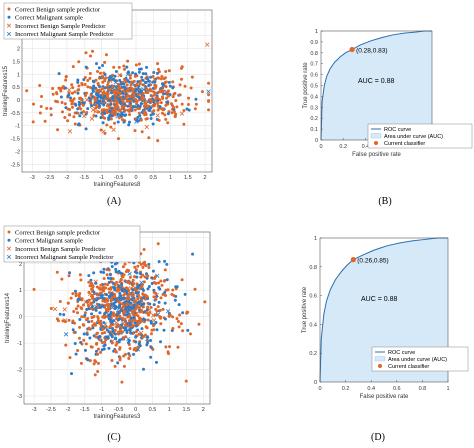 Image resolution: width=474 pixels, height=448 pixels. What do you see at coordinates (115, 82) in the screenshot?
I see `malignant-incorrect-point` at bounding box center [115, 82].